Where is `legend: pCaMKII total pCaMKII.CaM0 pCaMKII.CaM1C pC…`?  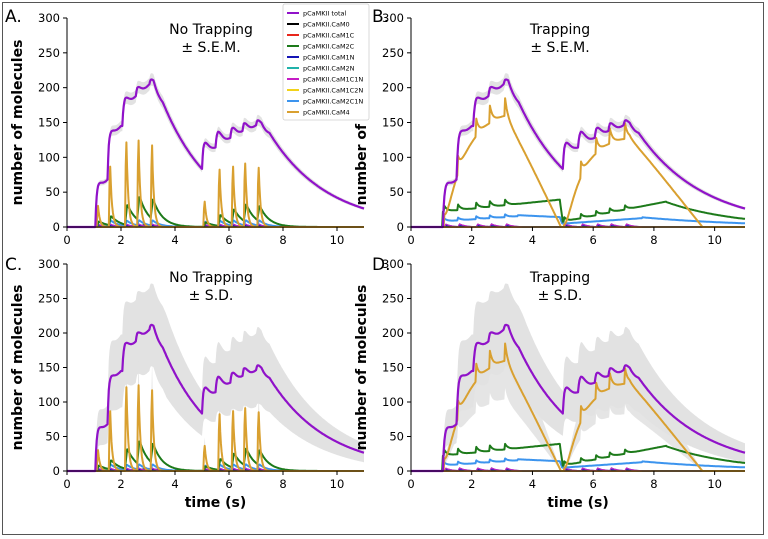 legend: pCaMKII total pCaMKII.CaM0 pCaMKII.CaM1C pC… is located at coordinates (326, 62).